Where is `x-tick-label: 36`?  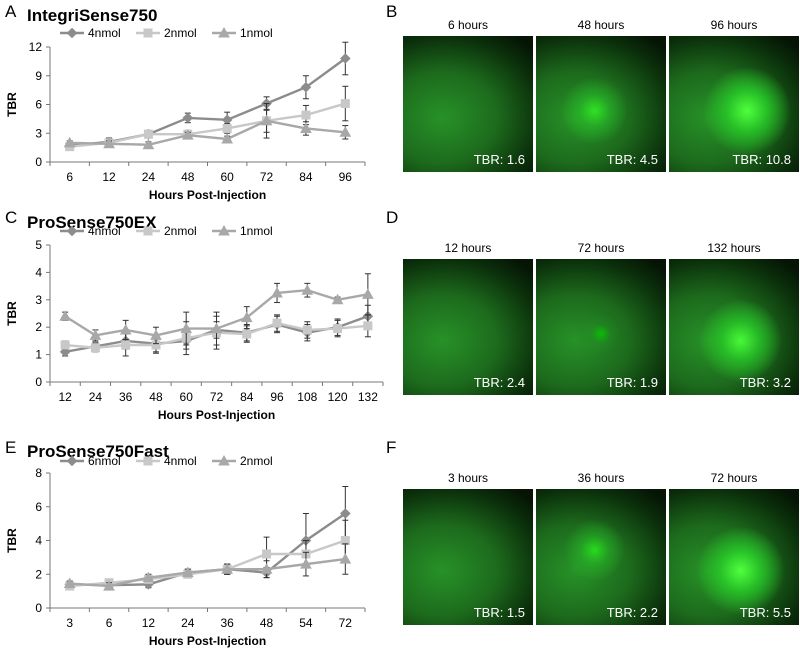 x-tick-label: 36 is located at coordinates (126, 397).